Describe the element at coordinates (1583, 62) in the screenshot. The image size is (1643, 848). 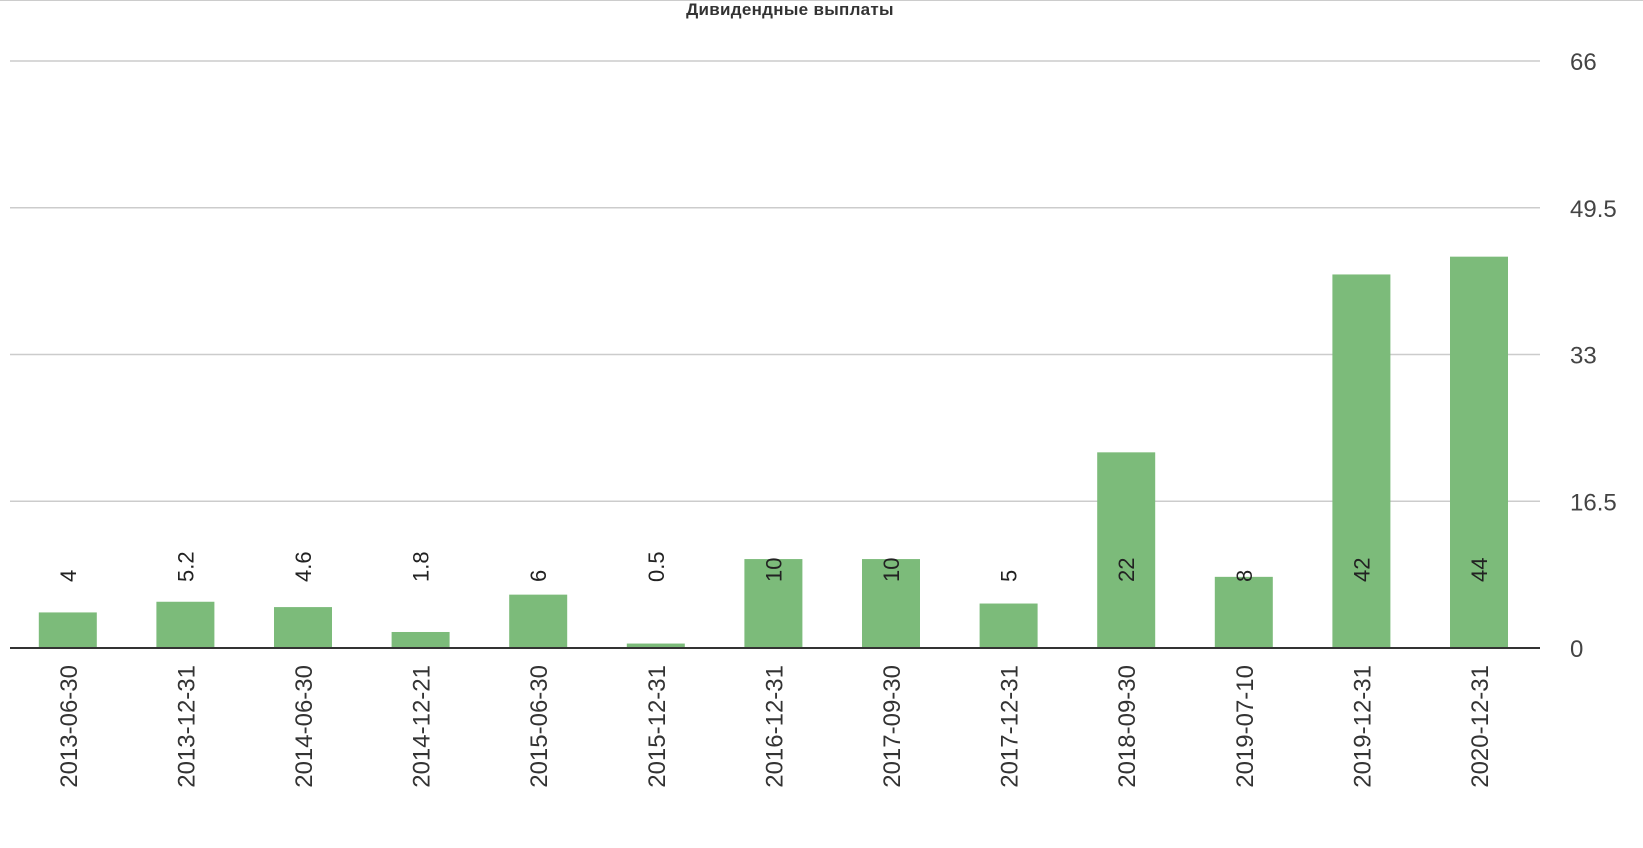
I see `y-tick-label: 66` at that location.